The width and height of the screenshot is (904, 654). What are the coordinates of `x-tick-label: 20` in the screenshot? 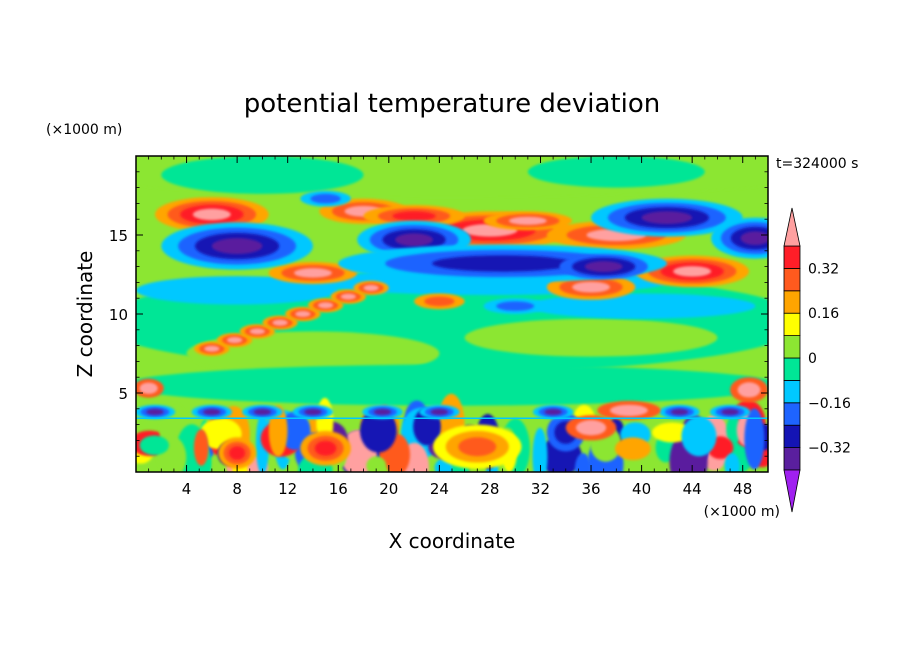 It's located at (388, 489).